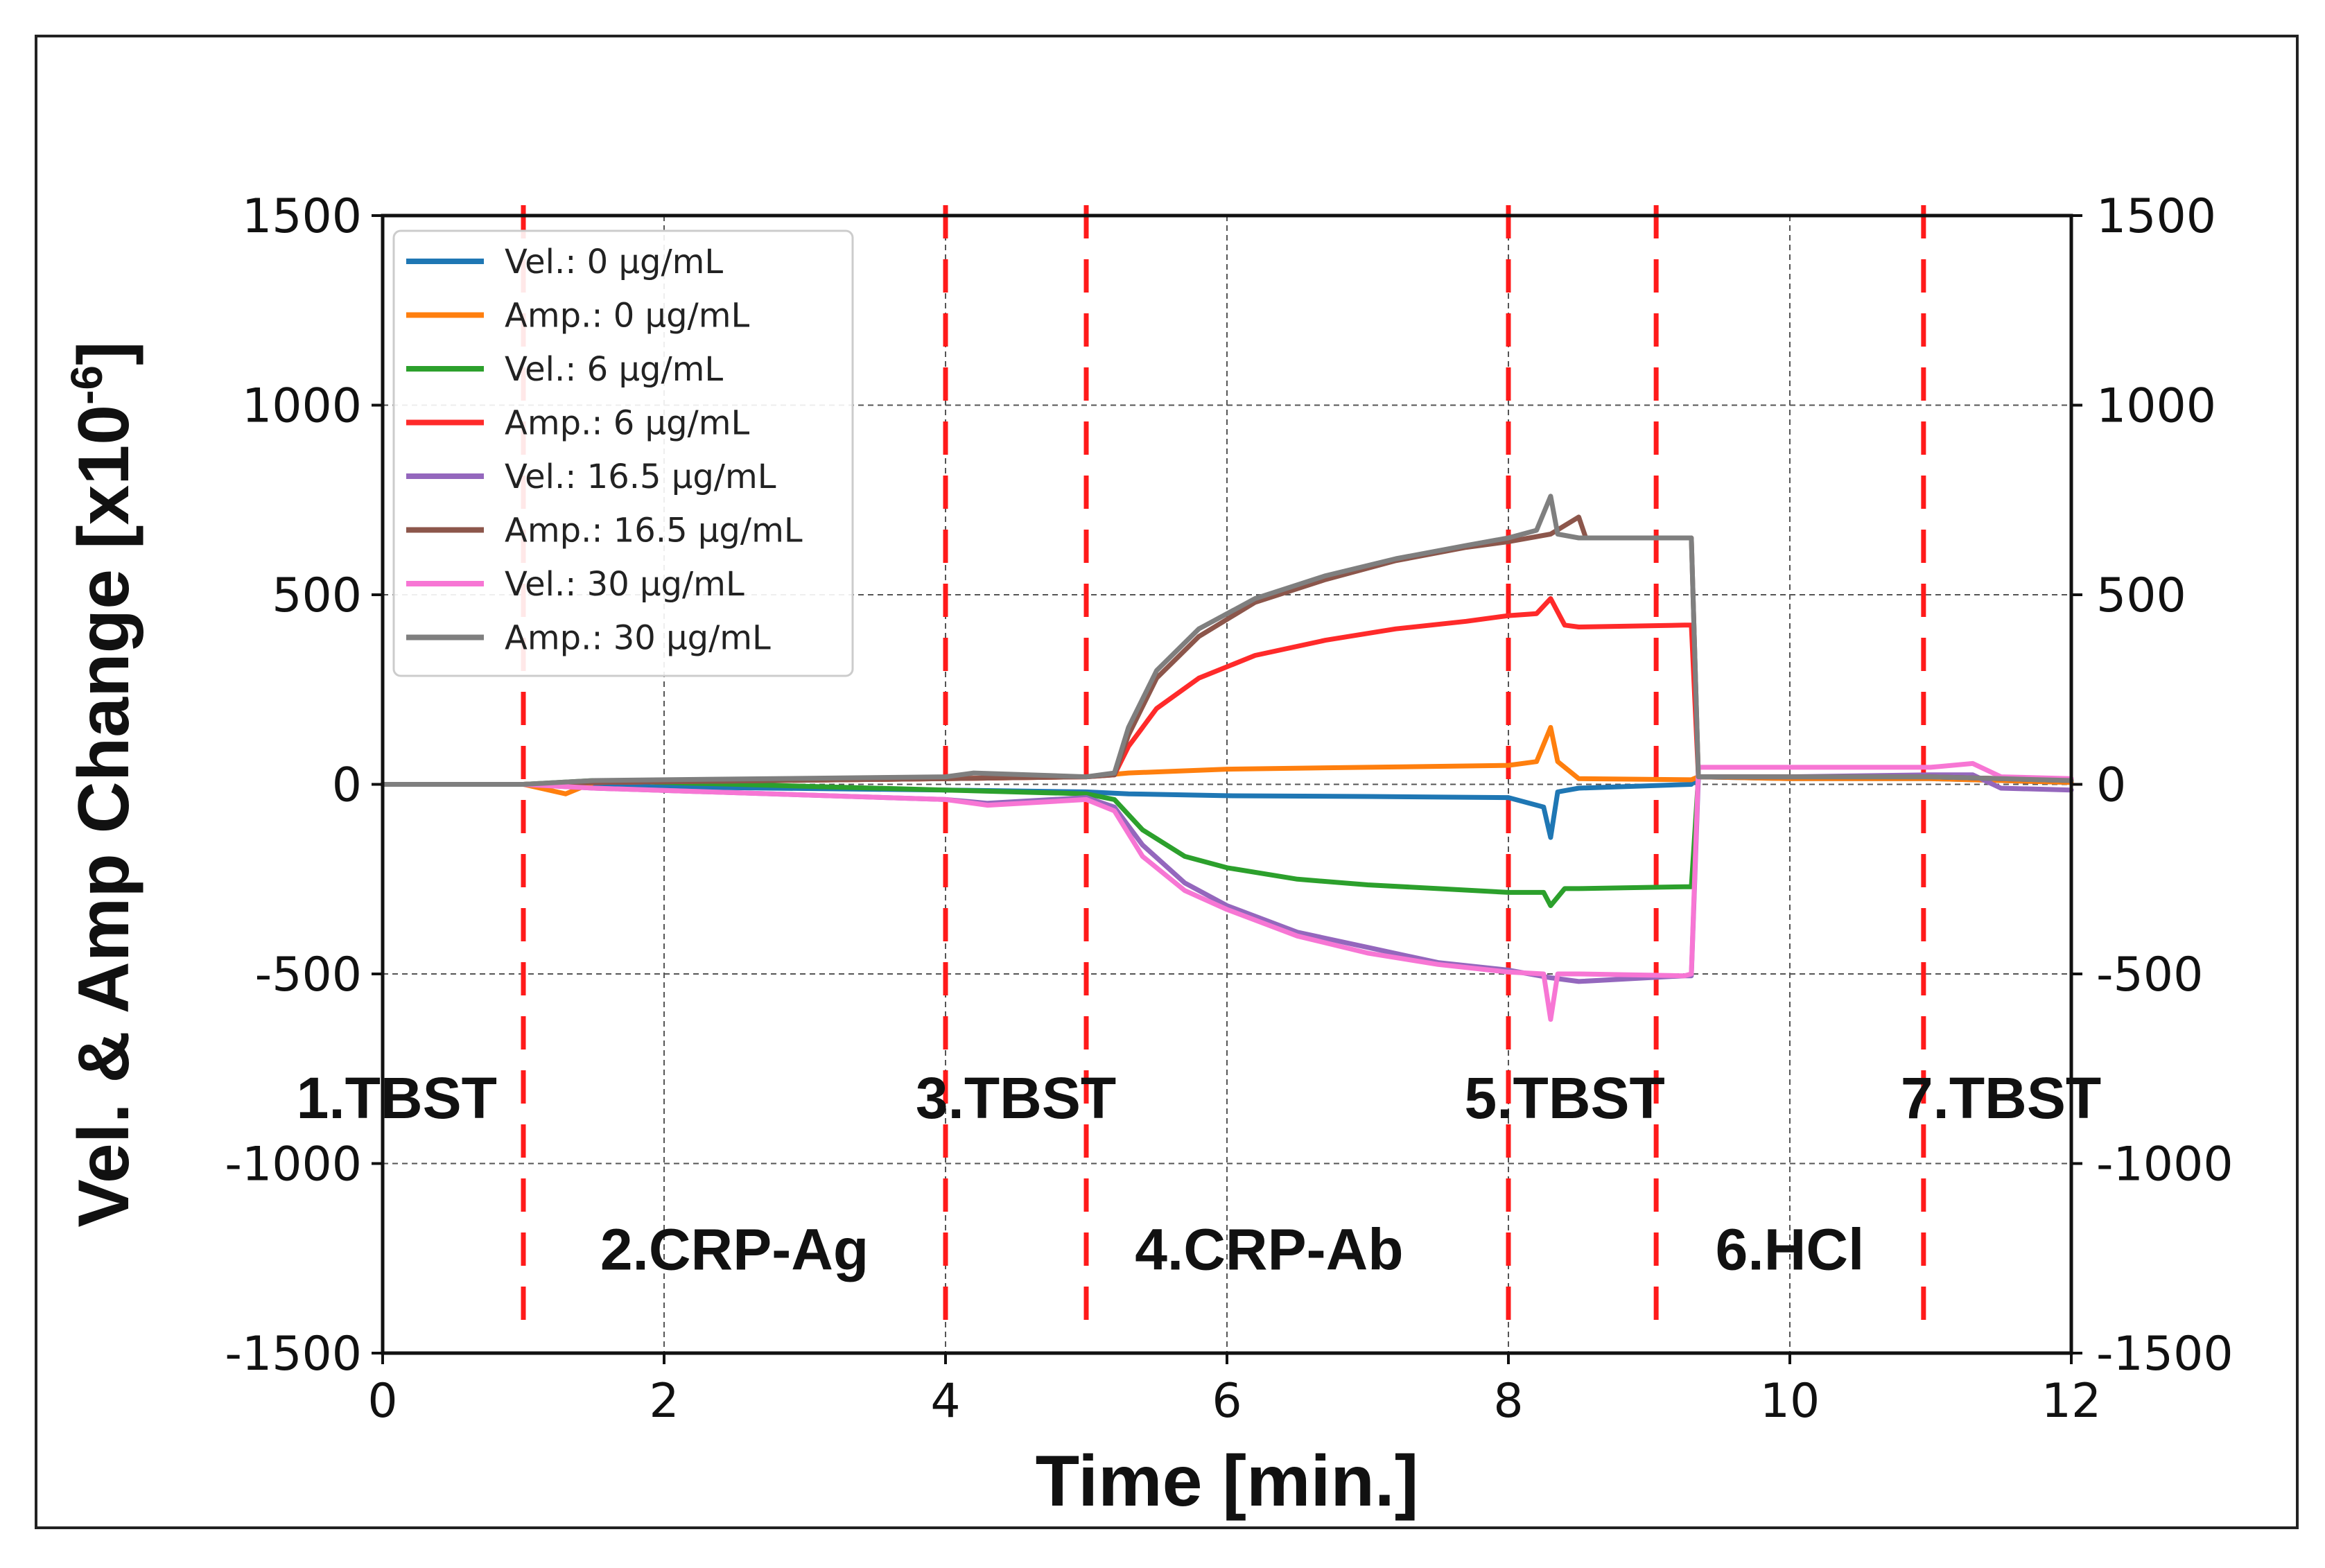  I want to click on legend-label: Amp.: 30 μg/mL, so click(638, 638).